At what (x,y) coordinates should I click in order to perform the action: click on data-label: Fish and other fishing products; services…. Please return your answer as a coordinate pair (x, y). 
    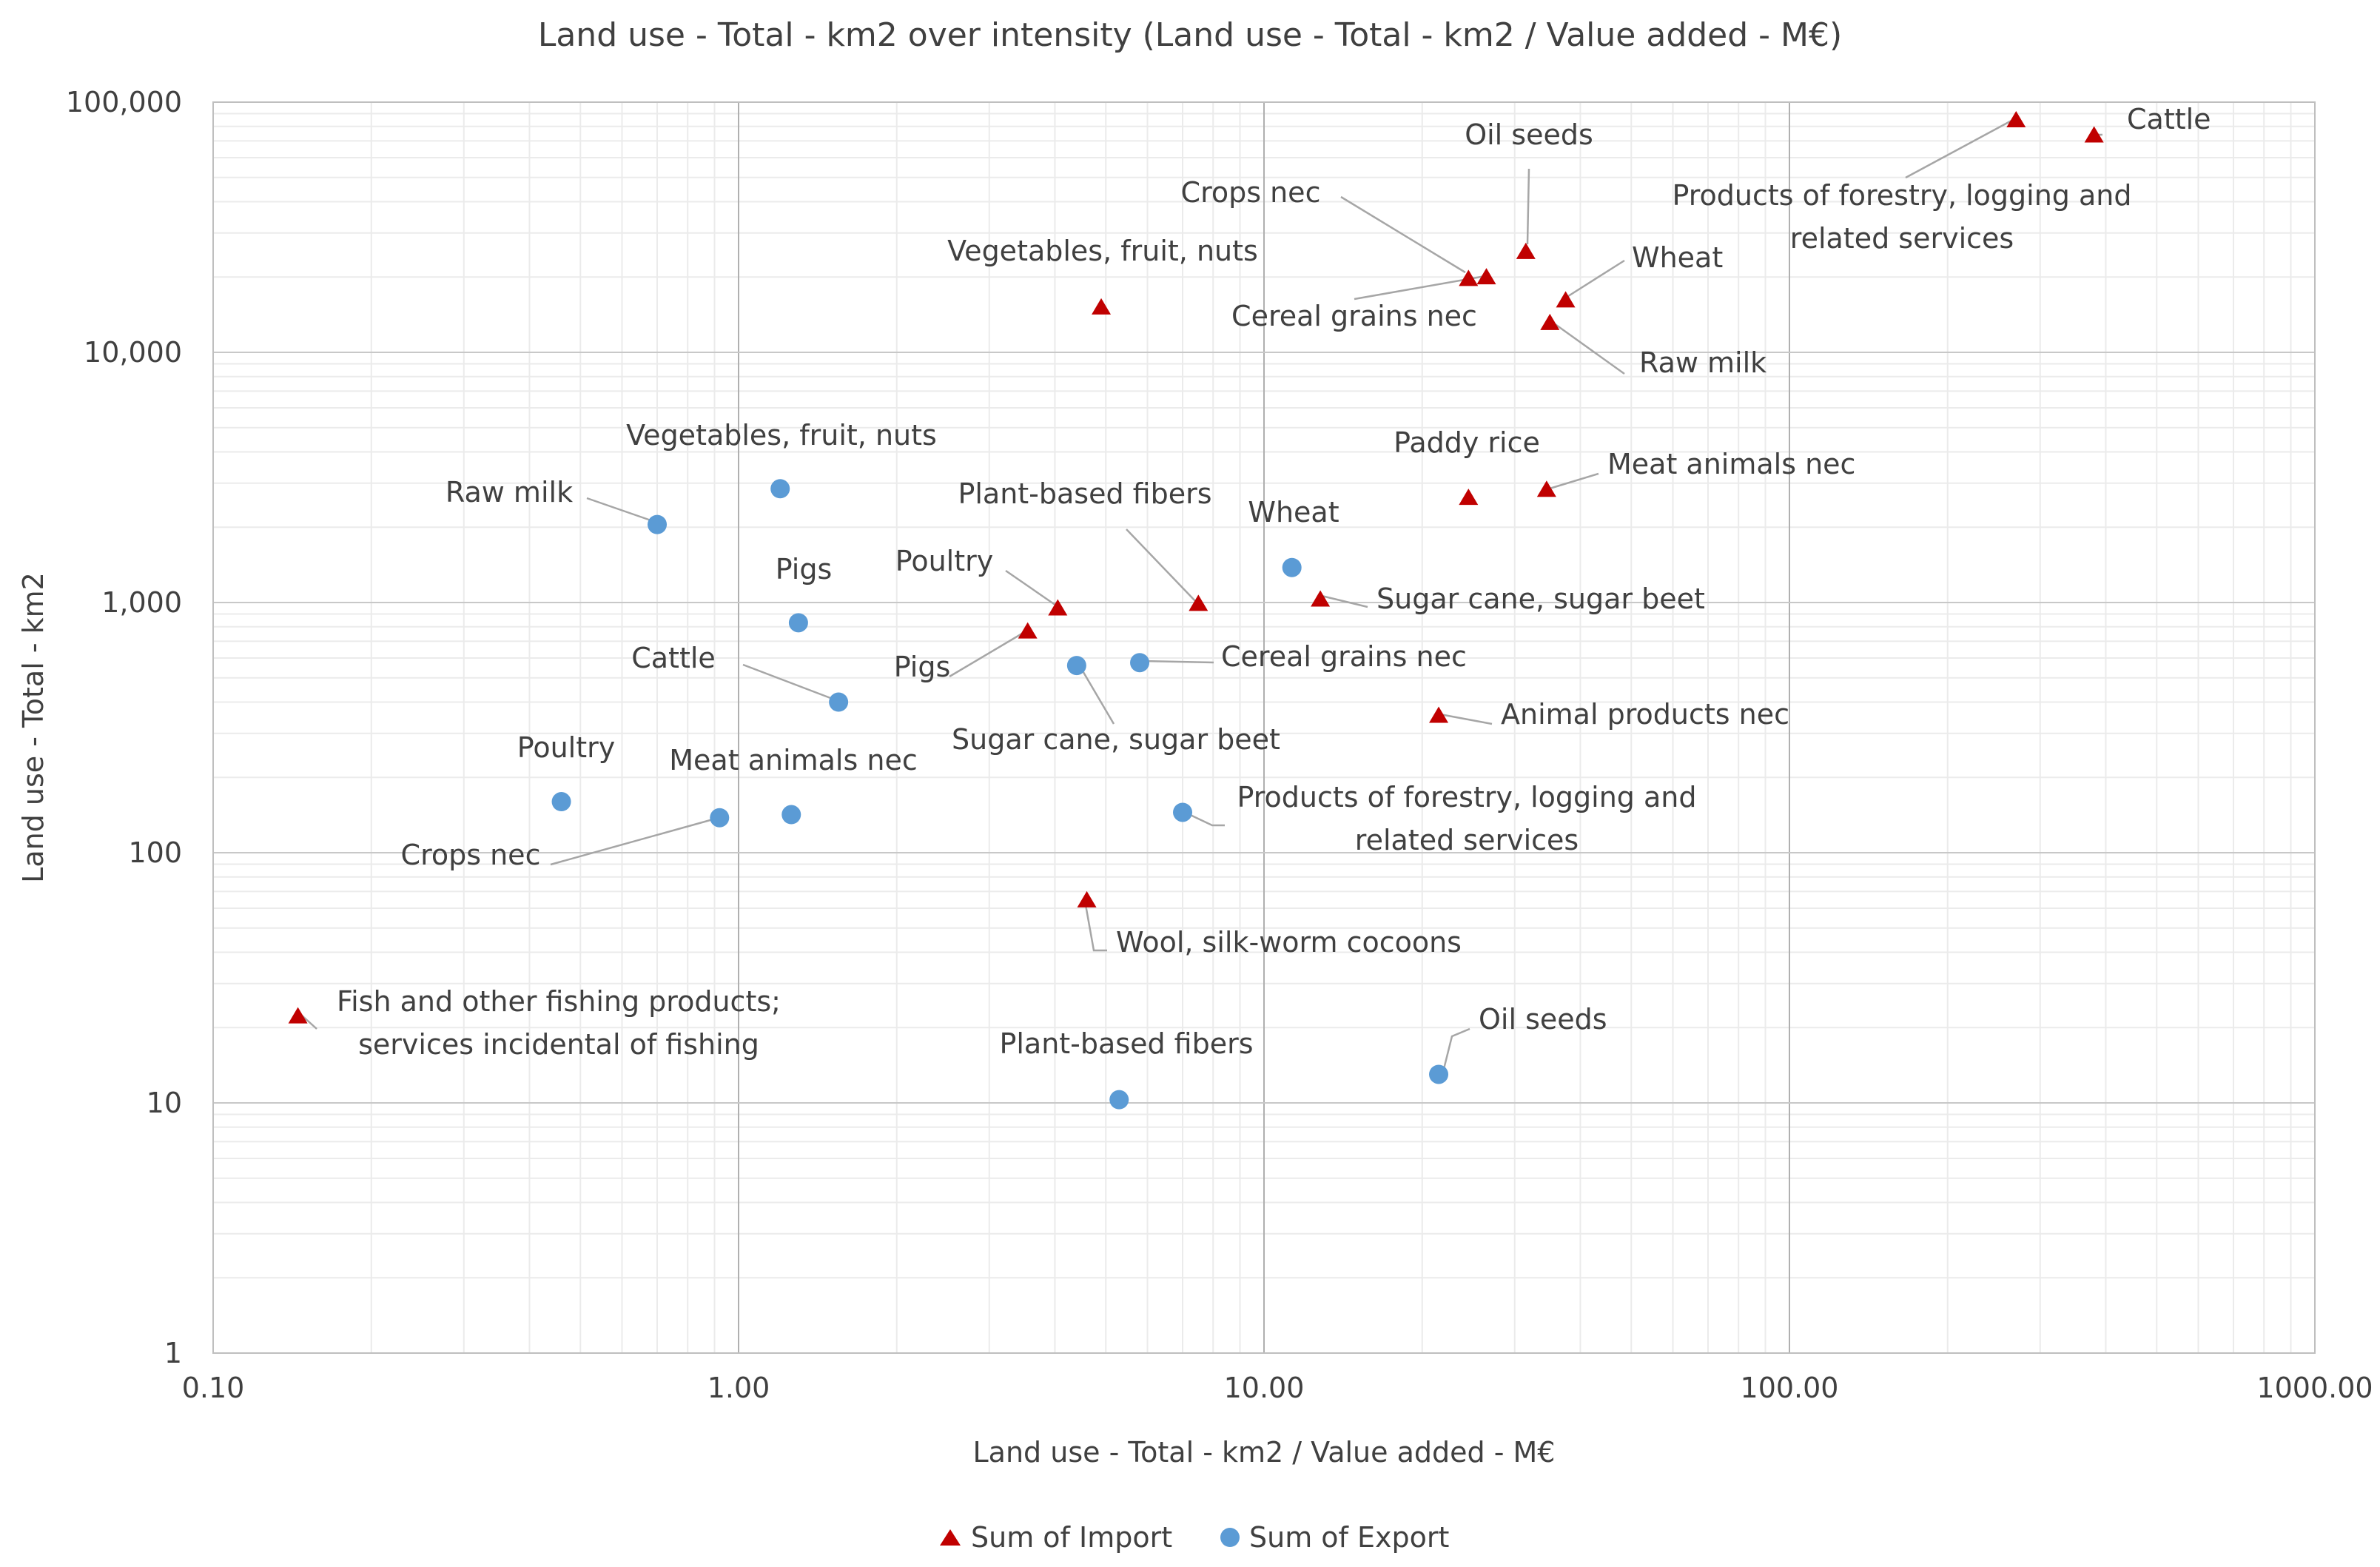
    Looking at the image, I should click on (559, 1023).